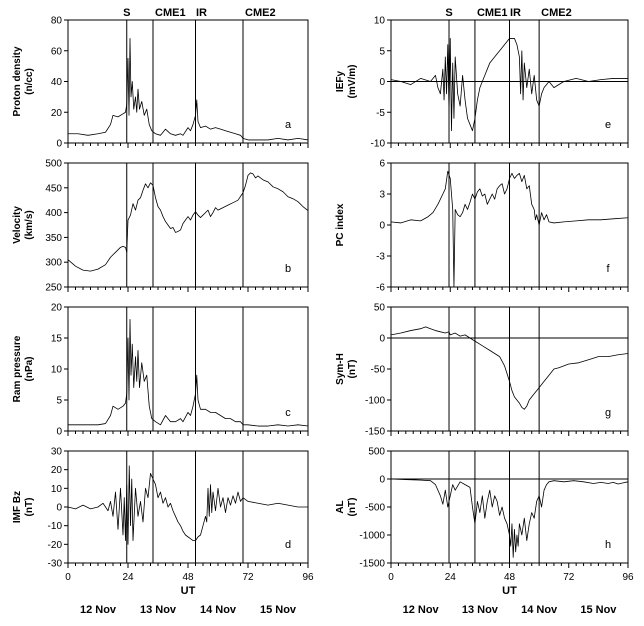 Image resolution: width=644 pixels, height=626 pixels. What do you see at coordinates (23, 368) in the screenshot?
I see `y-axis-label: Ram pressure(nPa)` at bounding box center [23, 368].